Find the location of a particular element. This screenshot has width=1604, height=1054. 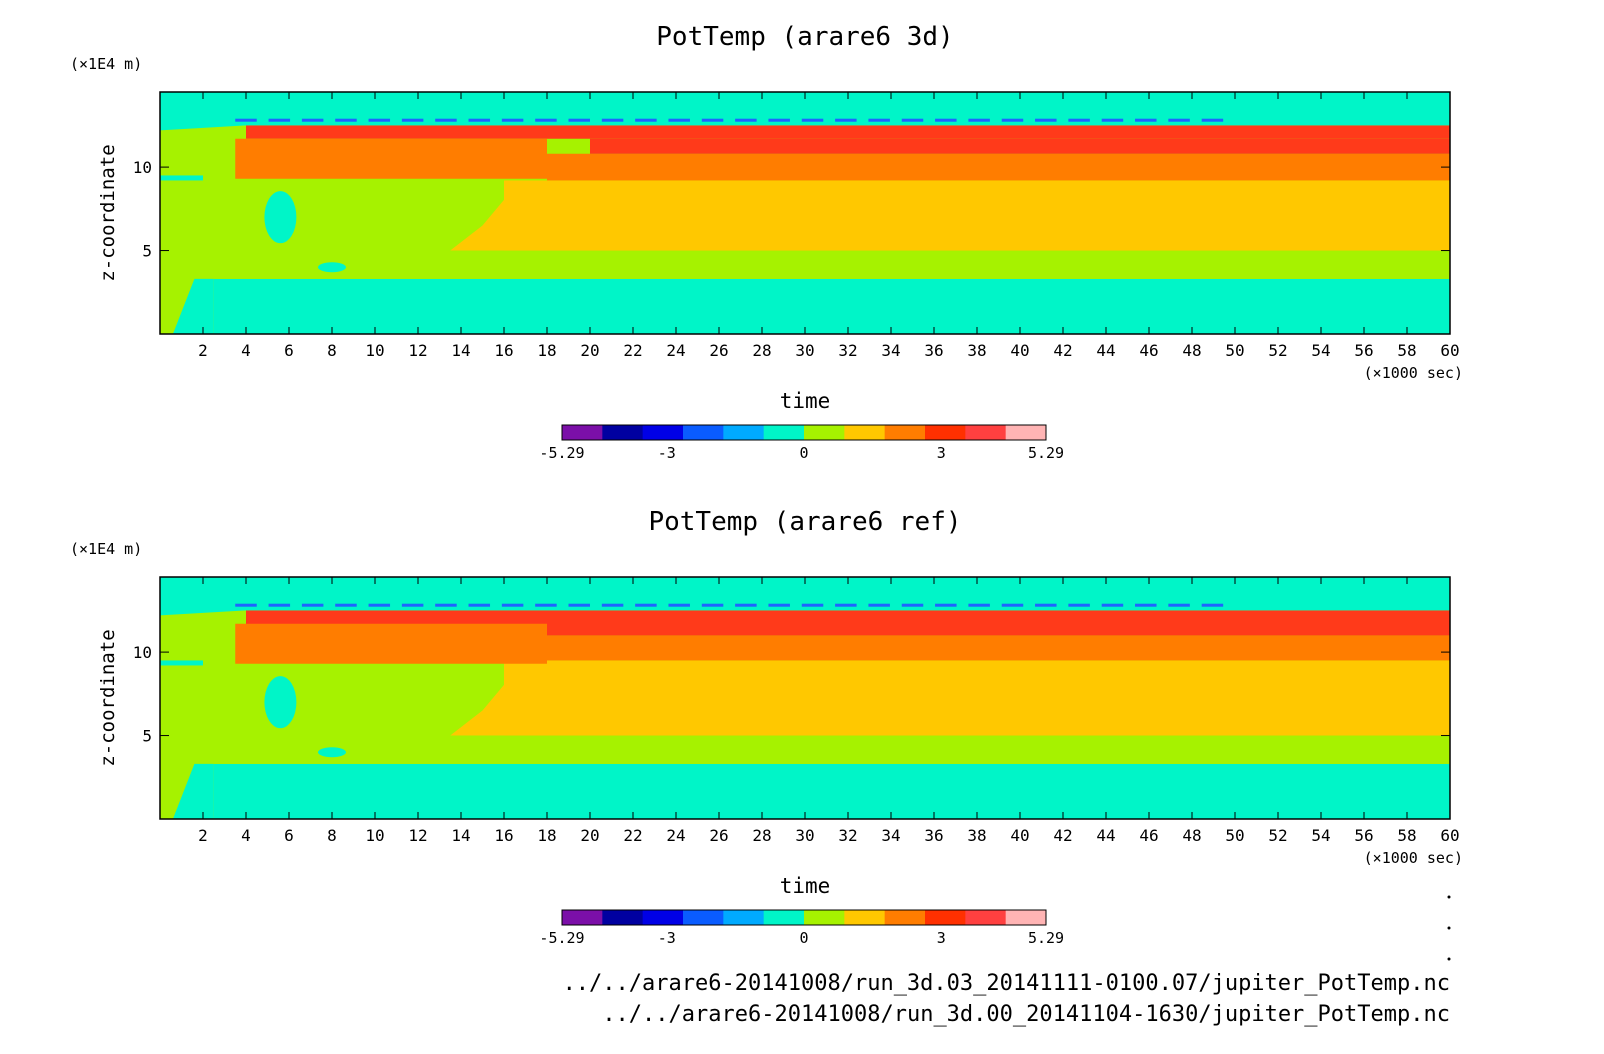

y-tick-label: 10 is located at coordinates (142, 652).